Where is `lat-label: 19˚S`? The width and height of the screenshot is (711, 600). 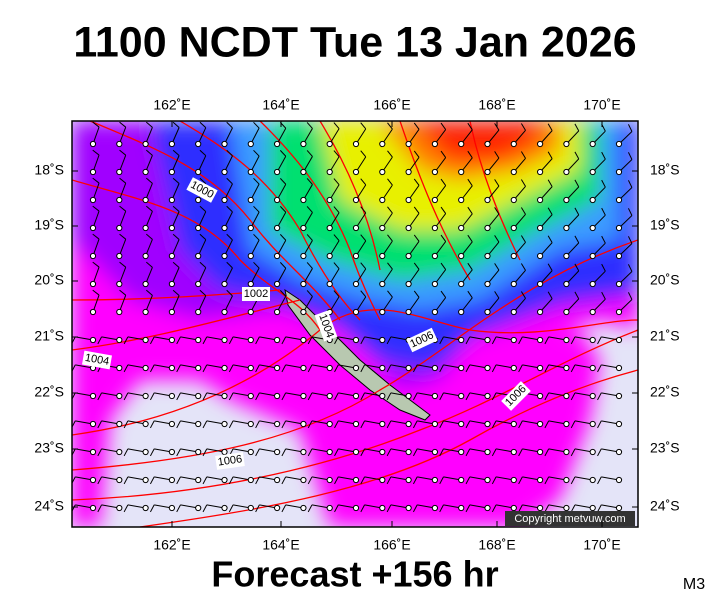
lat-label: 19˚S is located at coordinates (665, 225).